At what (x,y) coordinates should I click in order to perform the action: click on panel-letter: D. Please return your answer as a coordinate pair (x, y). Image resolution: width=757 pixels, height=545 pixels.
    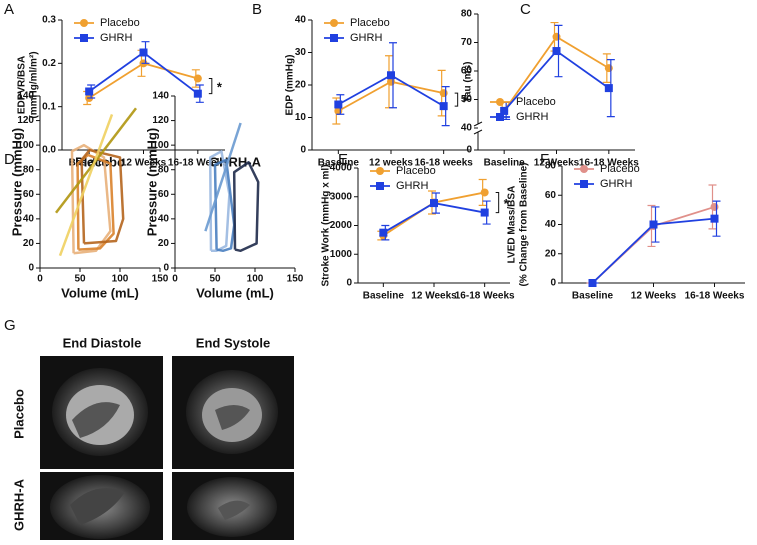
    Looking at the image, I should click on (9, 159).